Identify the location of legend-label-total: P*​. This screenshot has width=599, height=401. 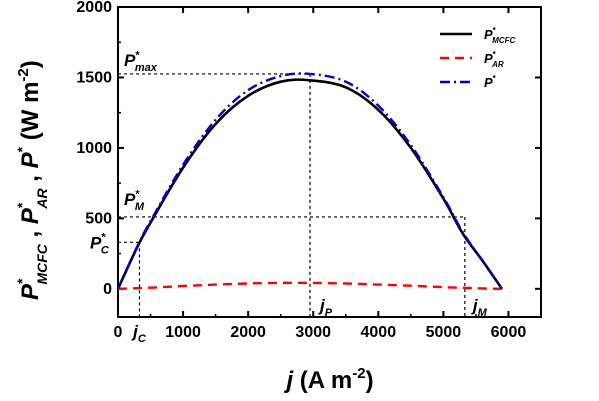
(490, 82).